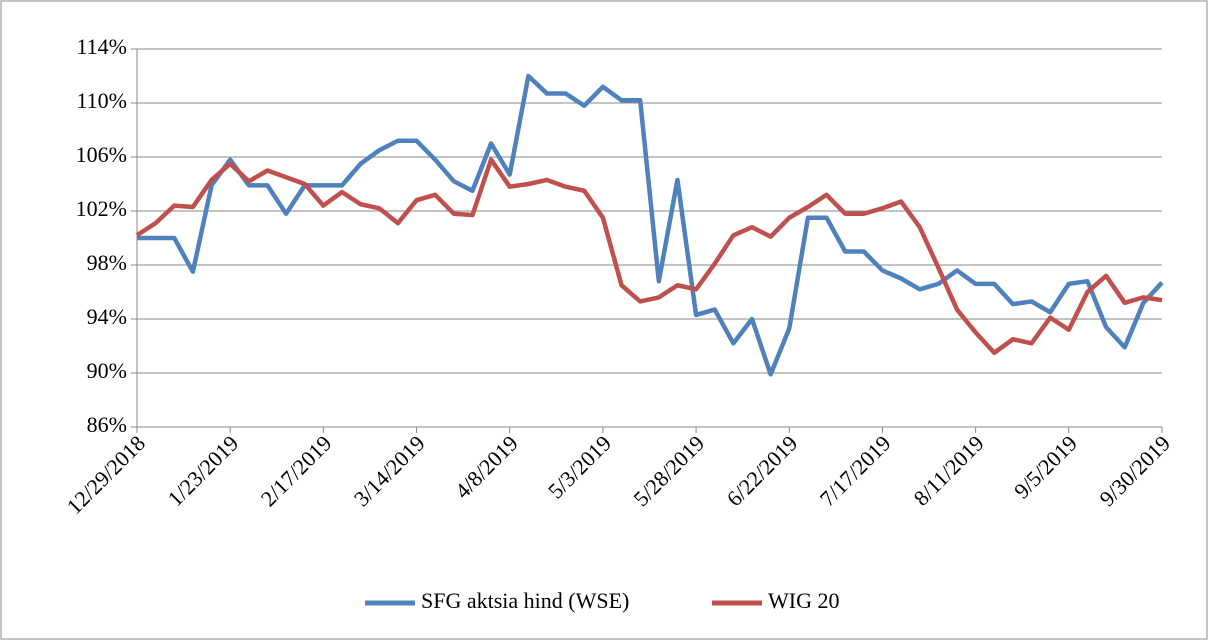 This screenshot has height=642, width=1210. Describe the element at coordinates (803, 600) in the screenshot. I see `legend-label: WIG 20` at that location.